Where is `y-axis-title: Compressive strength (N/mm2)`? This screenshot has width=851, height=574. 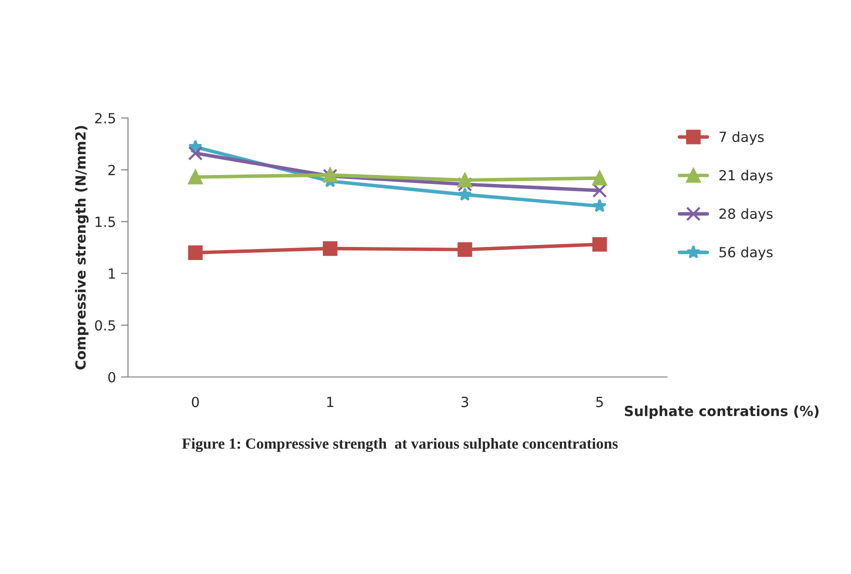
y-axis-title: Compressive strength (N/mm2) is located at coordinates (82, 248).